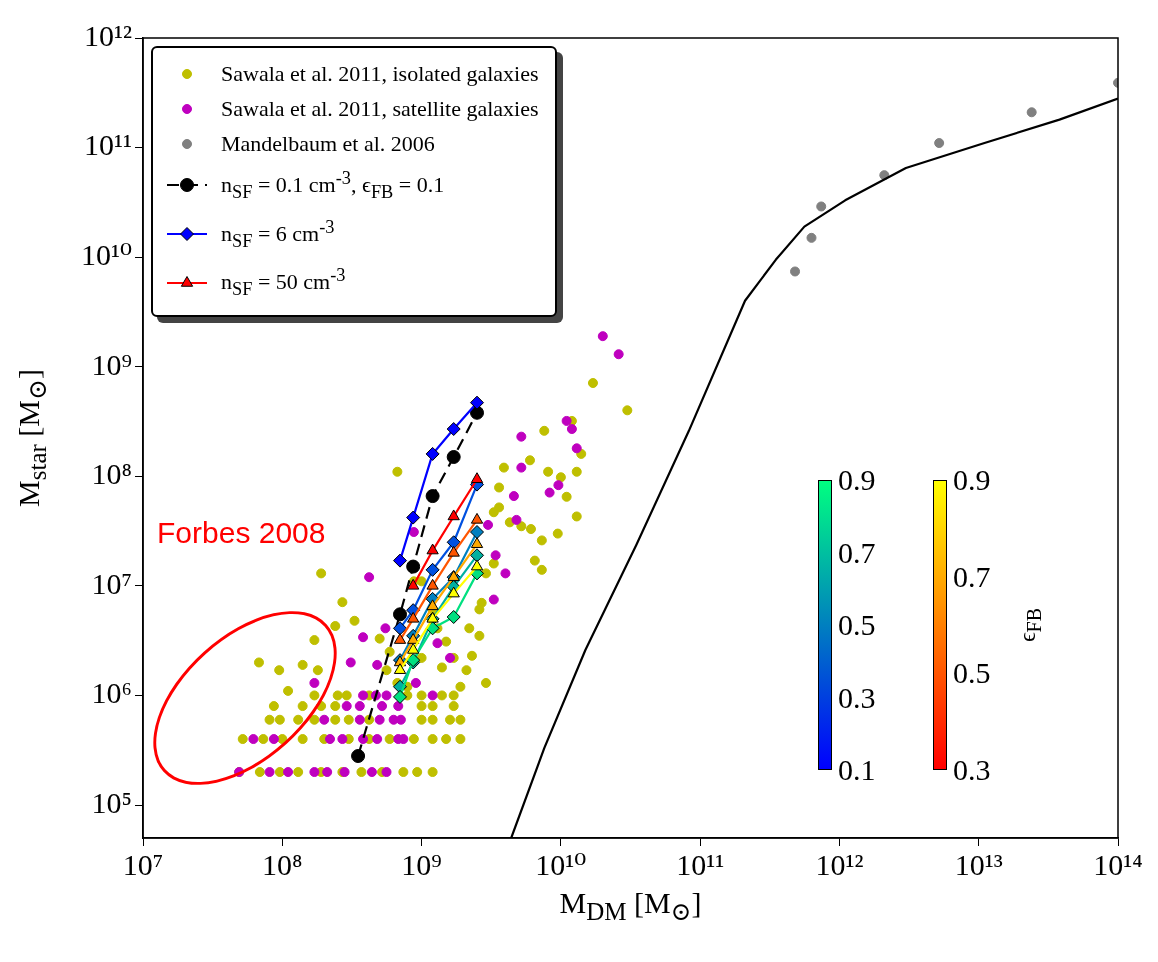  What do you see at coordinates (283, 283) in the screenshot?
I see `legend-label: n$_{SF}$ = 50 cm$^{-3}$` at bounding box center [283, 283].